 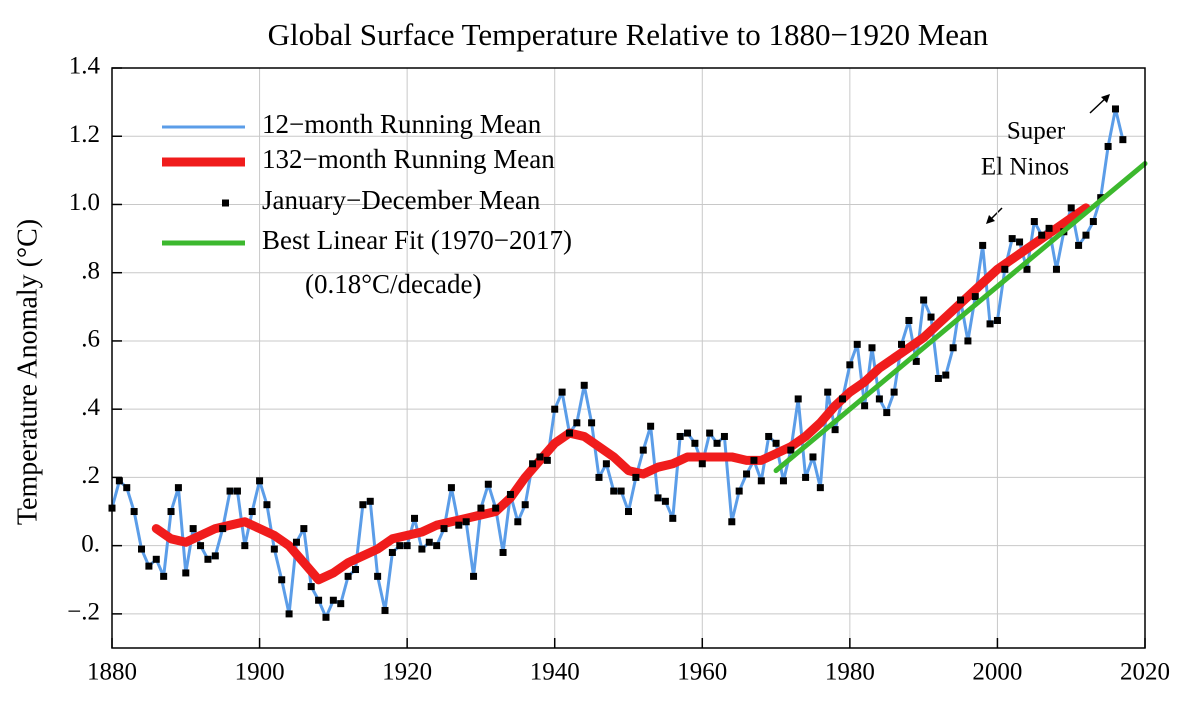 What do you see at coordinates (85, 66) in the screenshot?
I see `y-tick-label: 1.4` at bounding box center [85, 66].